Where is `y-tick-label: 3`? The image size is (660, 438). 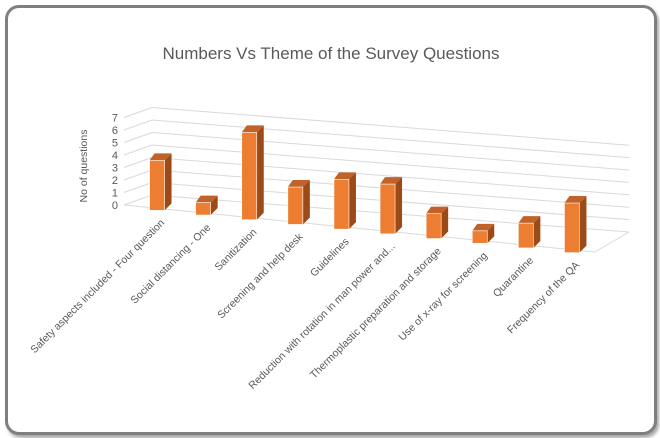 y-tick-label: 3 is located at coordinates (115, 169).